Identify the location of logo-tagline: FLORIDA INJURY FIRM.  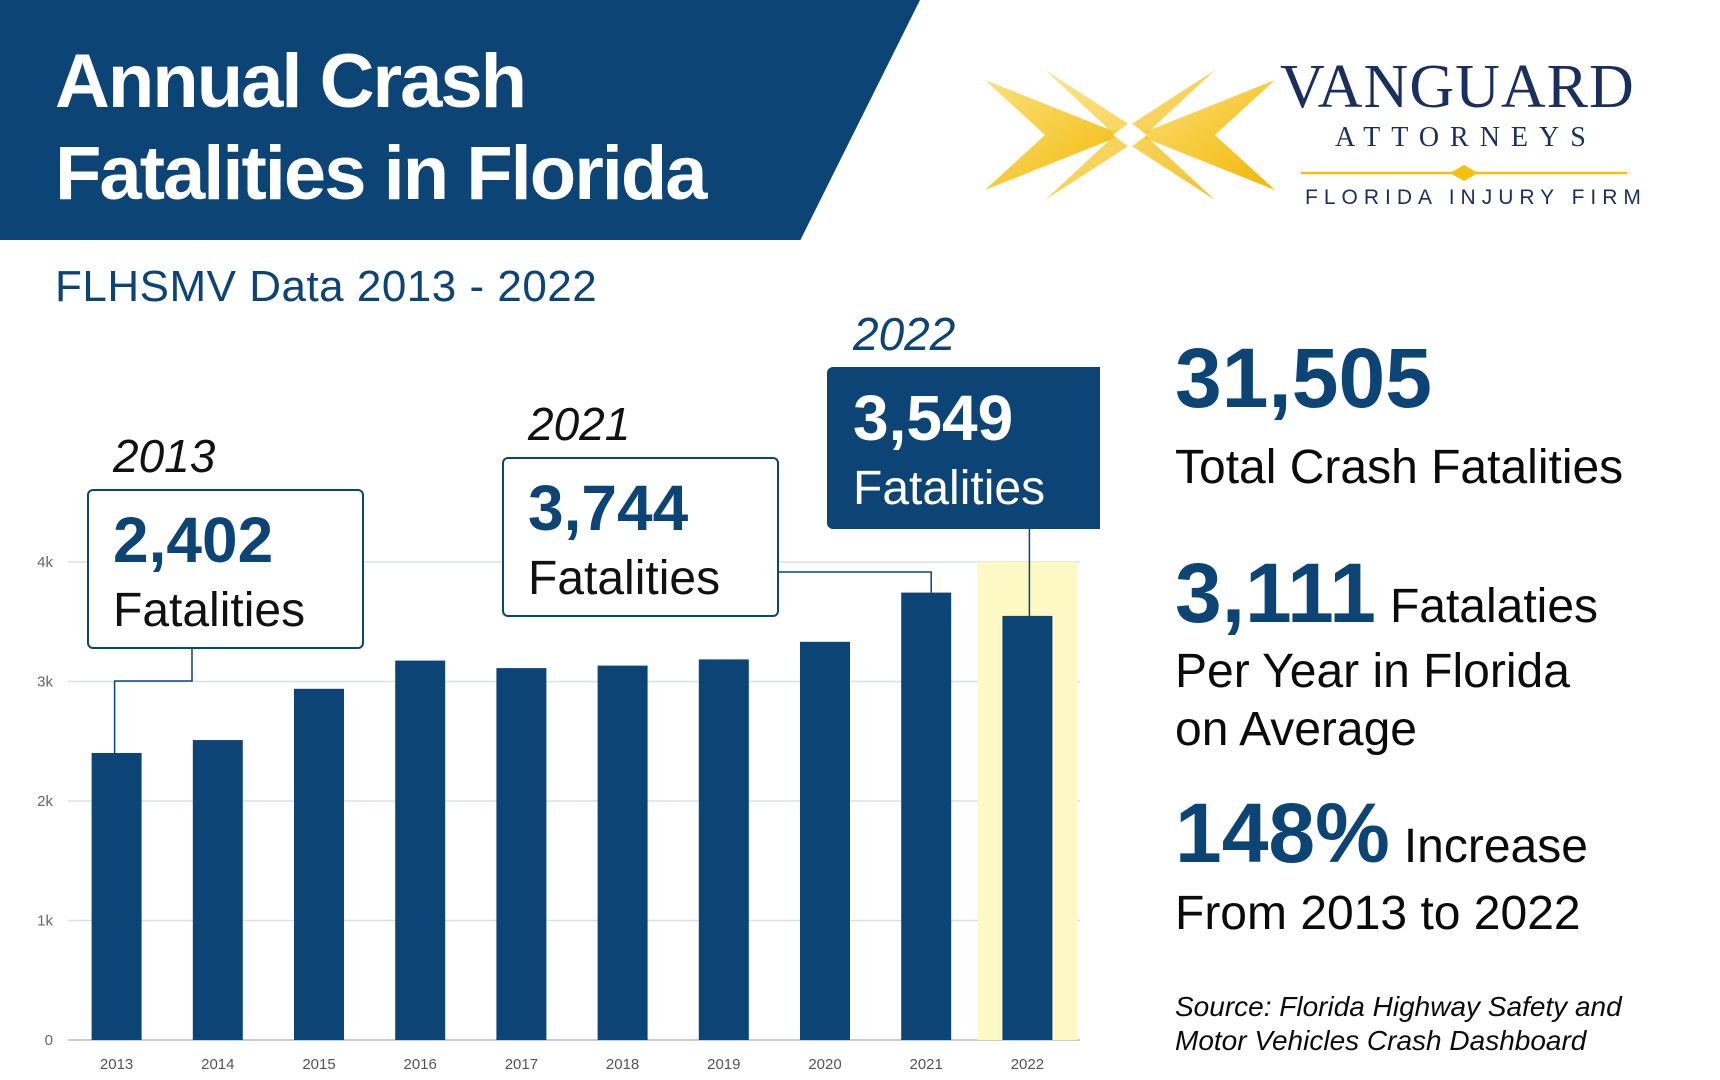
(1476, 197).